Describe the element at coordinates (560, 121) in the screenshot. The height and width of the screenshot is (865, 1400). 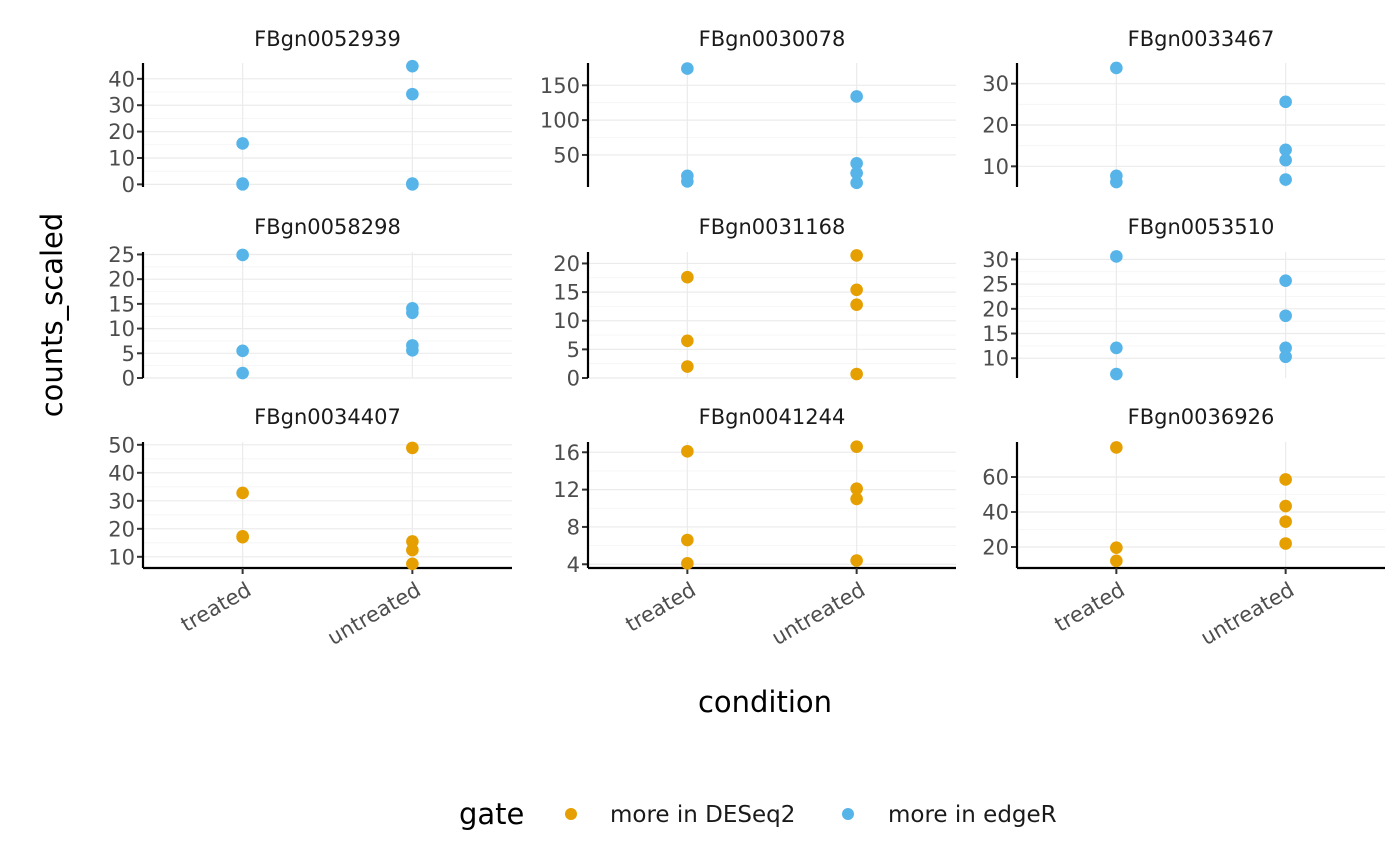
I see `y-tick-label: 100` at that location.